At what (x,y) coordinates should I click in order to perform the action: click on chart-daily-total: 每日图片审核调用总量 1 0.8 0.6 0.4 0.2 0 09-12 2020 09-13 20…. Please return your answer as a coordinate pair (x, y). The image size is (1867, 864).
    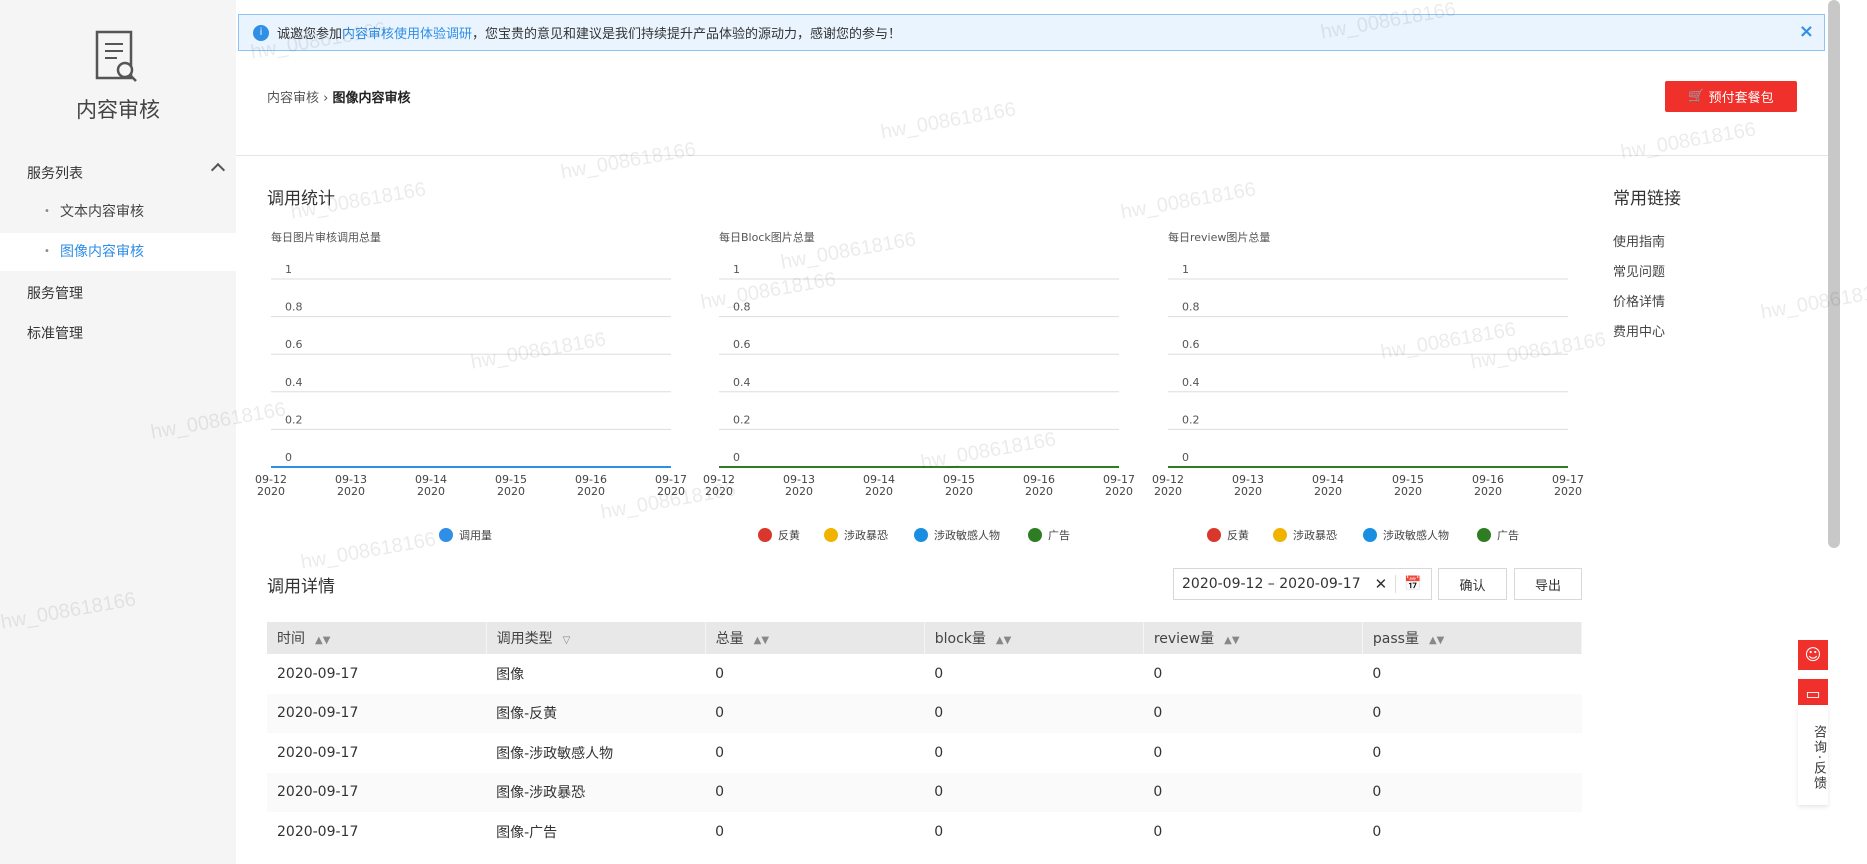
    Looking at the image, I should click on (471, 385).